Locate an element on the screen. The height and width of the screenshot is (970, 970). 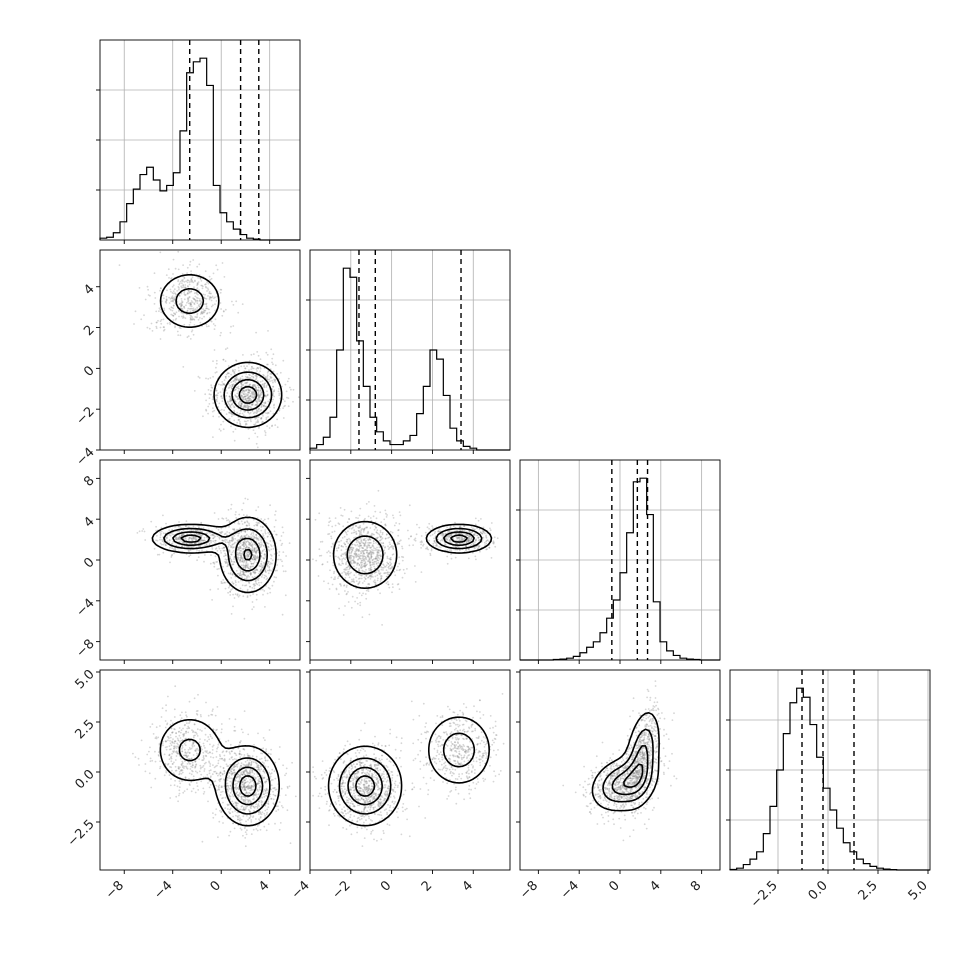
x-tick-label: 2 is located at coordinates (427, 886).